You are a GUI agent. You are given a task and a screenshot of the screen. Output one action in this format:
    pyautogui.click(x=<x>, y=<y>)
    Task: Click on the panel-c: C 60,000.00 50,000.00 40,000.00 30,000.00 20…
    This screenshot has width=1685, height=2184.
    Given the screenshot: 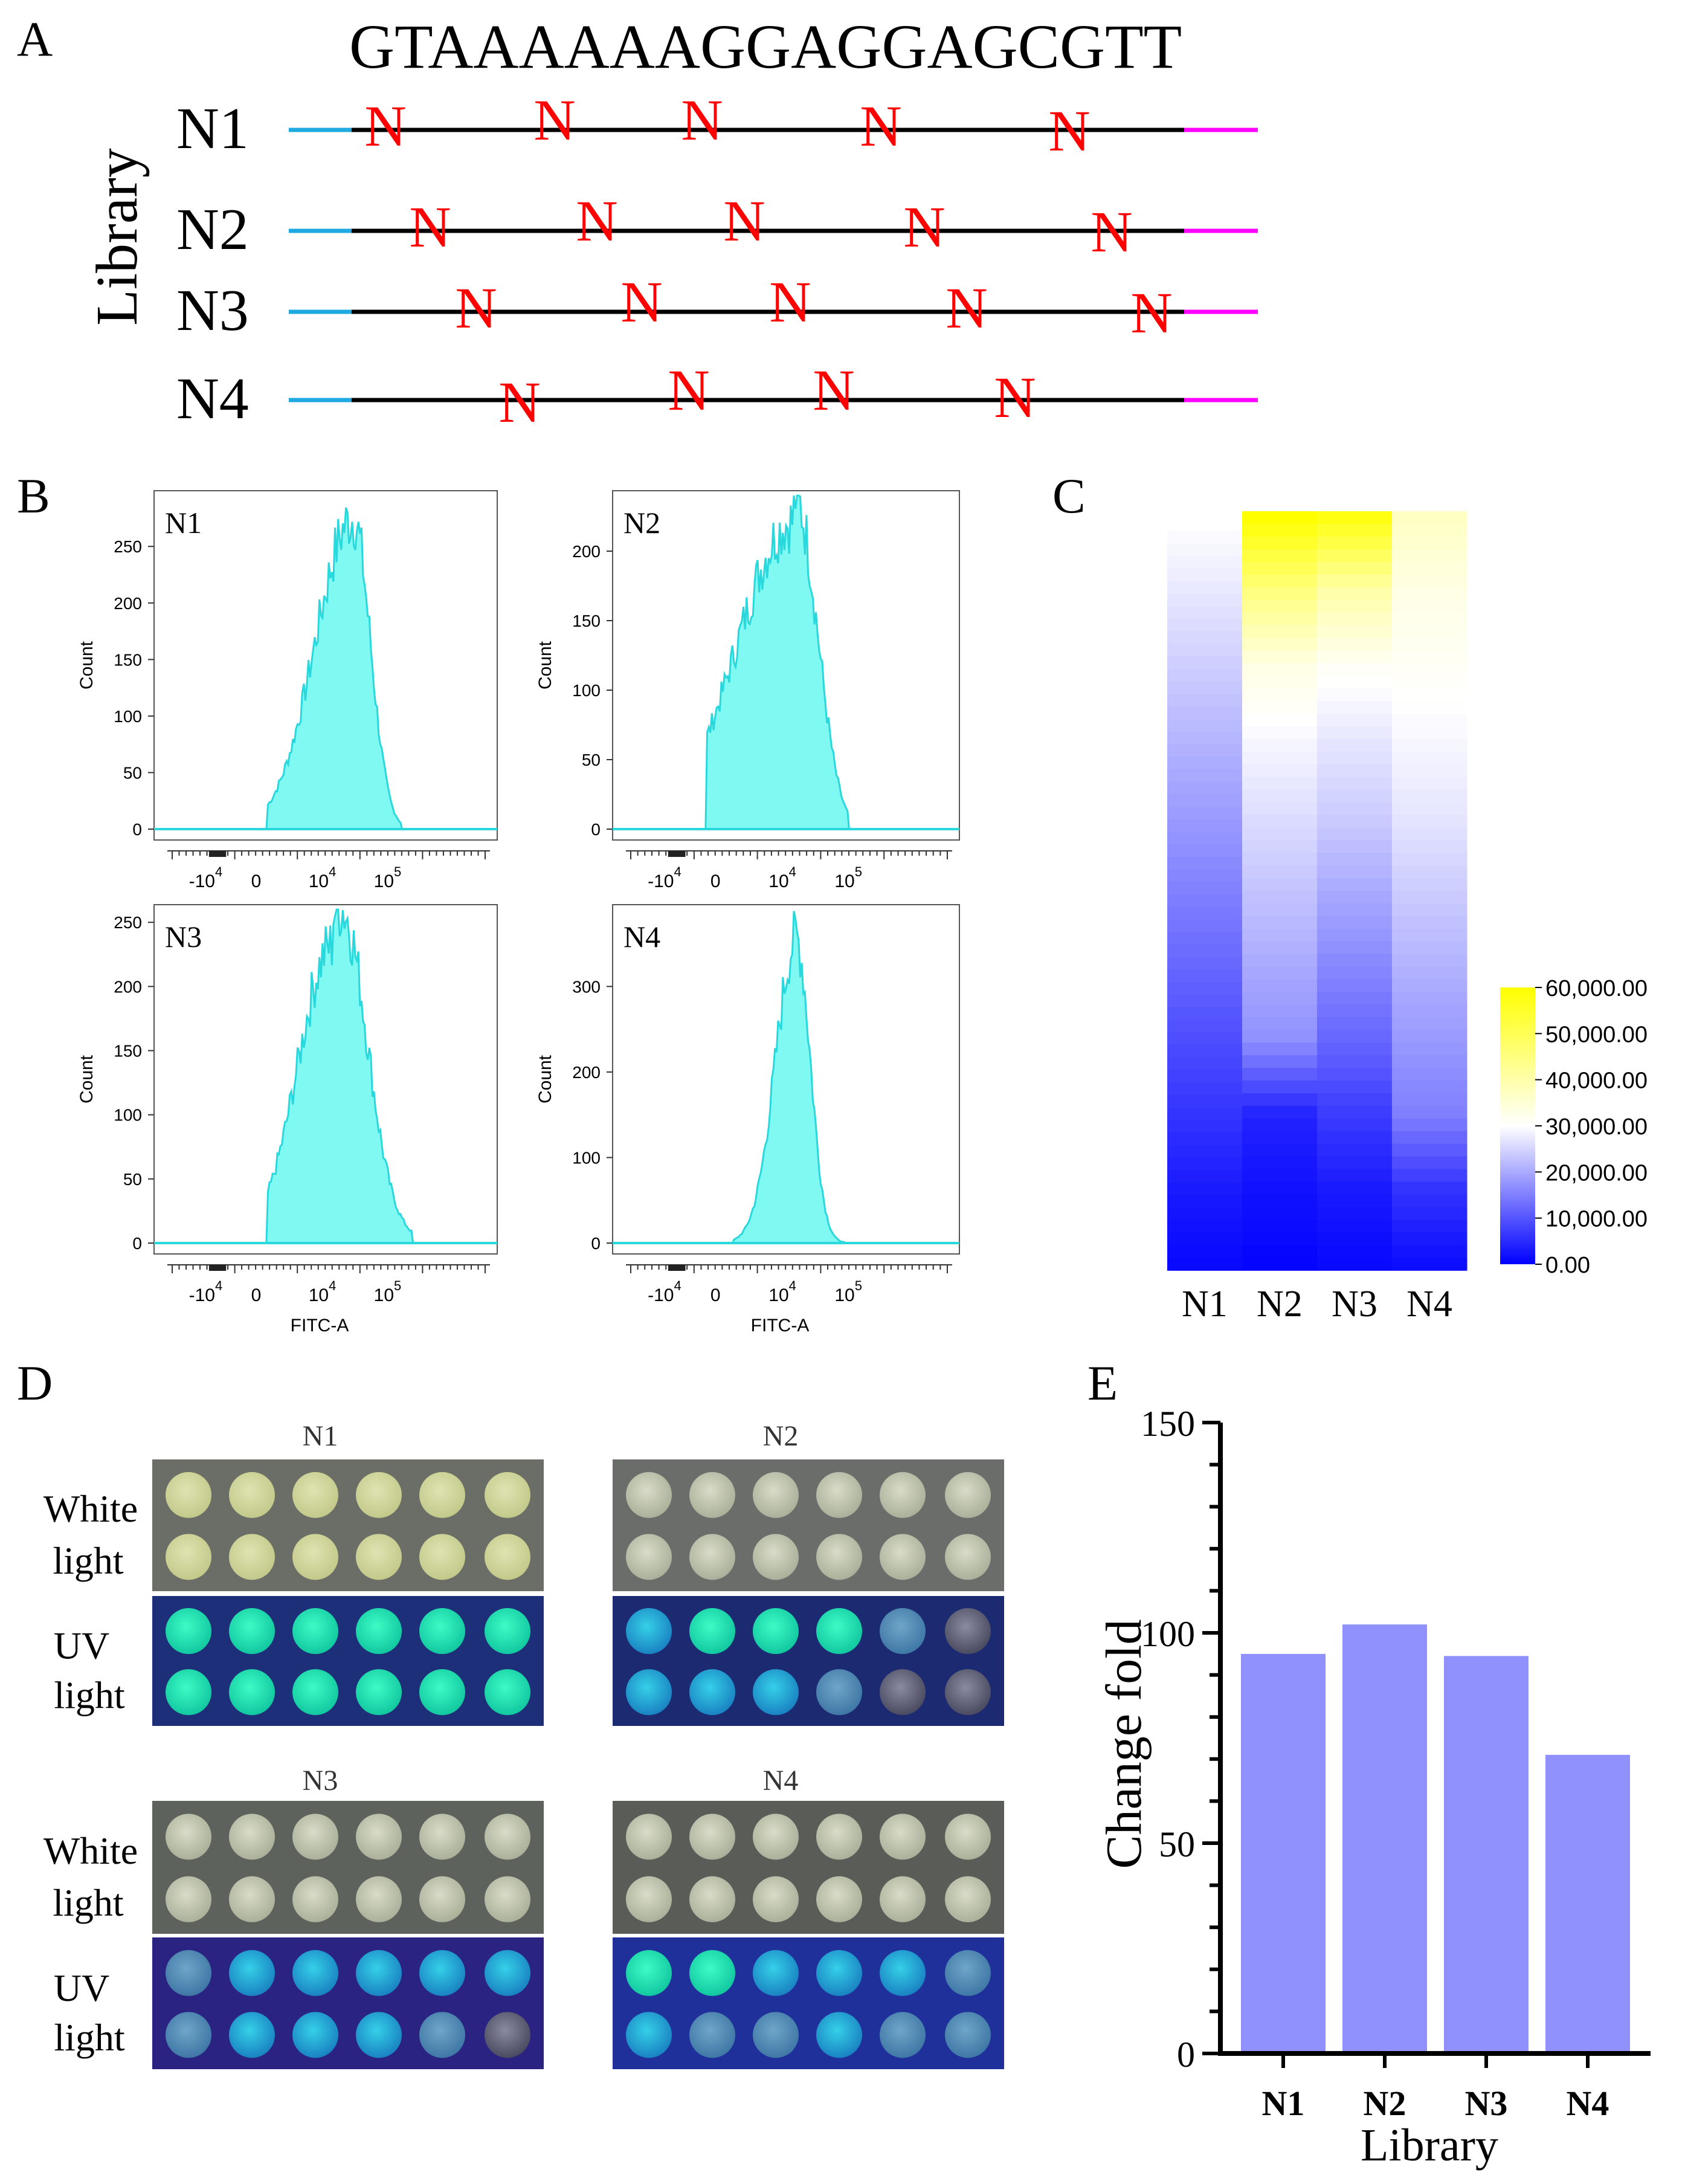 What is the action you would take?
    pyautogui.click(x=1350, y=896)
    